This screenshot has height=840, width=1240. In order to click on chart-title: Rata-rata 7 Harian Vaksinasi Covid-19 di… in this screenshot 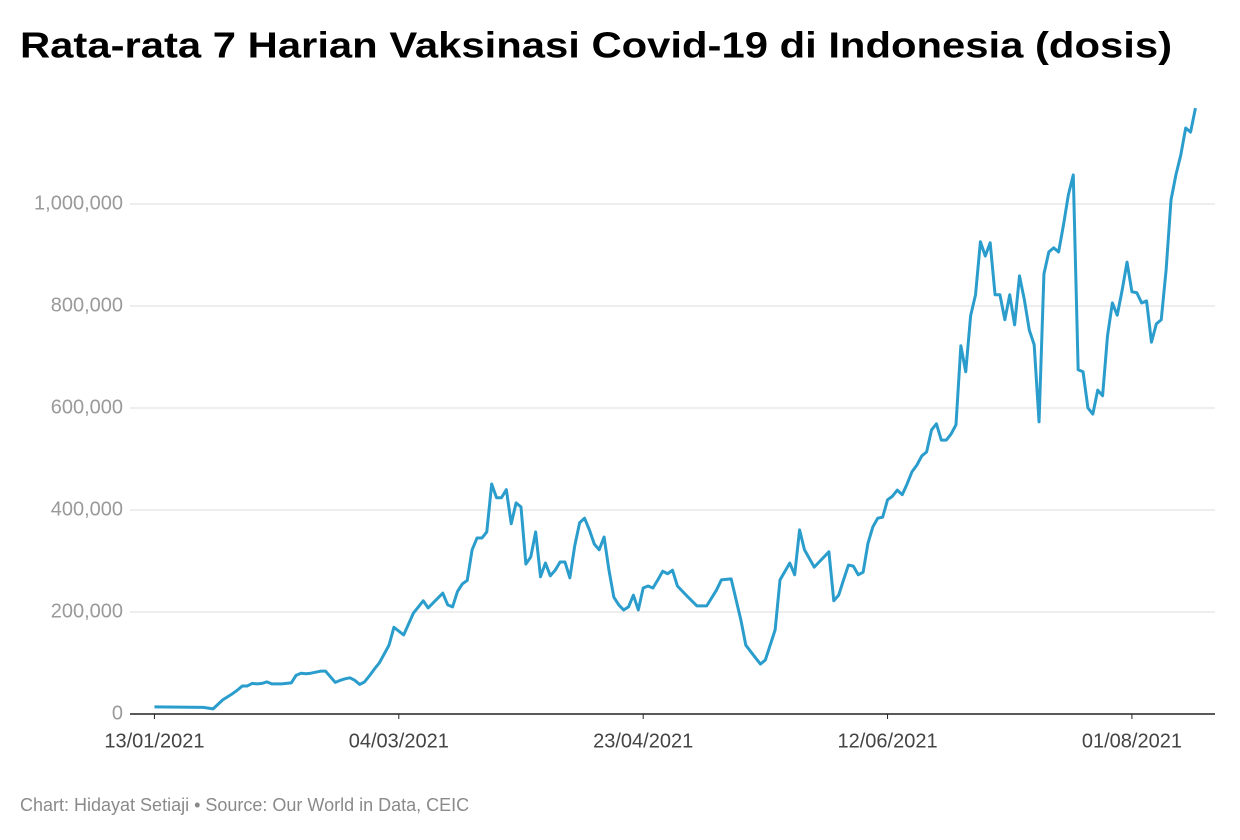, I will do `click(596, 45)`.